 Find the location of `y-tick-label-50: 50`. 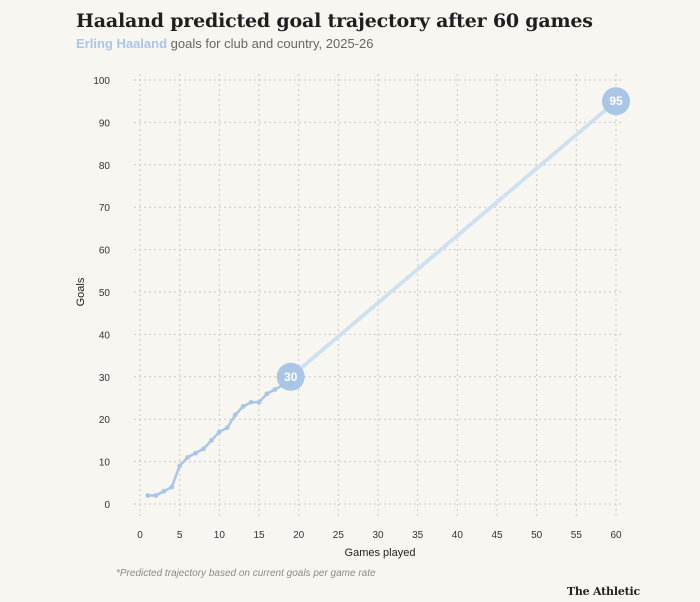

y-tick-label-50: 50 is located at coordinates (105, 293).